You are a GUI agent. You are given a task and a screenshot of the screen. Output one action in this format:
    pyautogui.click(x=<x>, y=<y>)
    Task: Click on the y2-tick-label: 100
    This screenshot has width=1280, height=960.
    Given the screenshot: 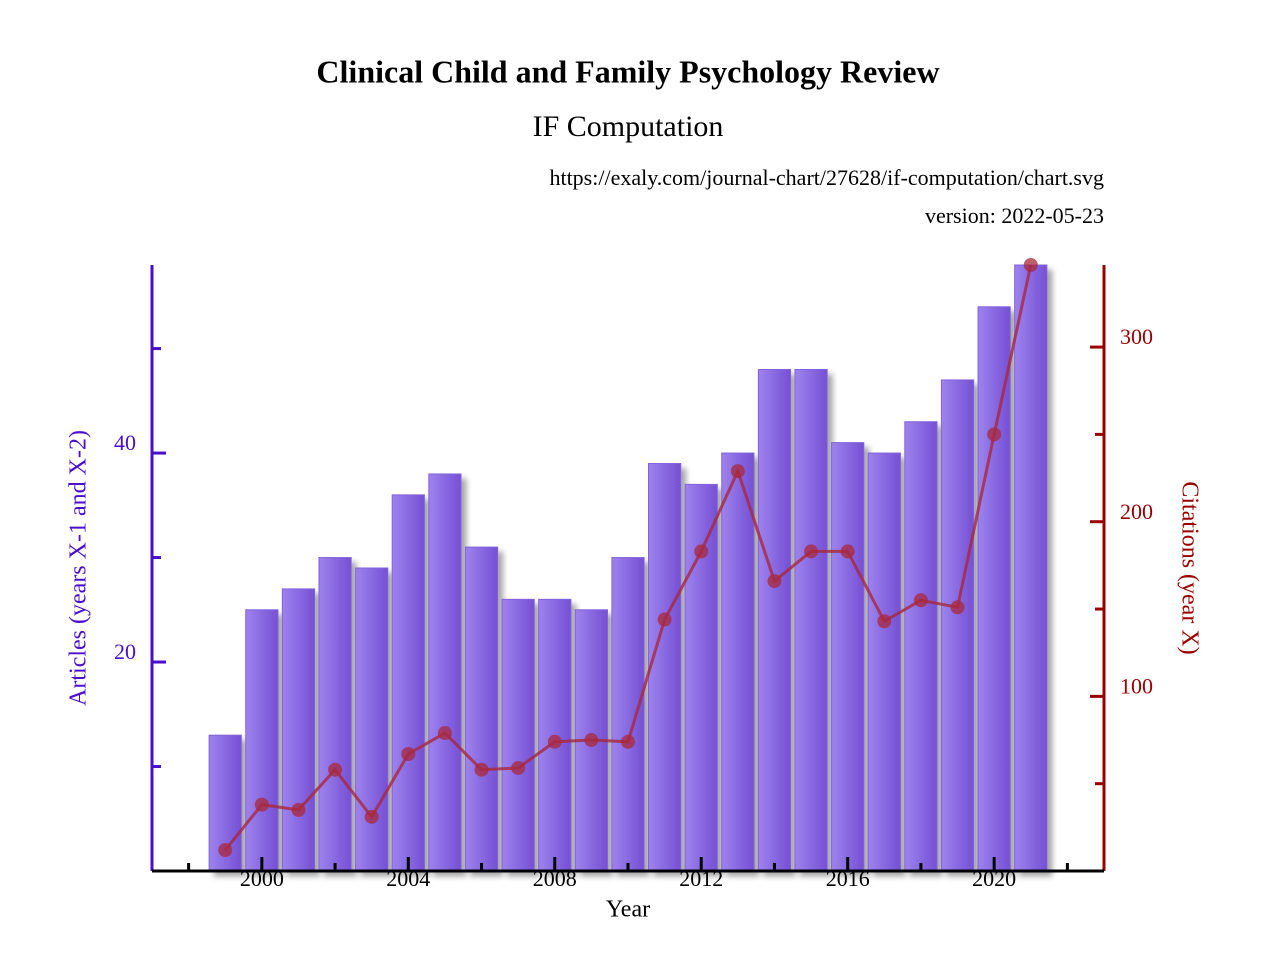 What is the action you would take?
    pyautogui.click(x=1136, y=685)
    